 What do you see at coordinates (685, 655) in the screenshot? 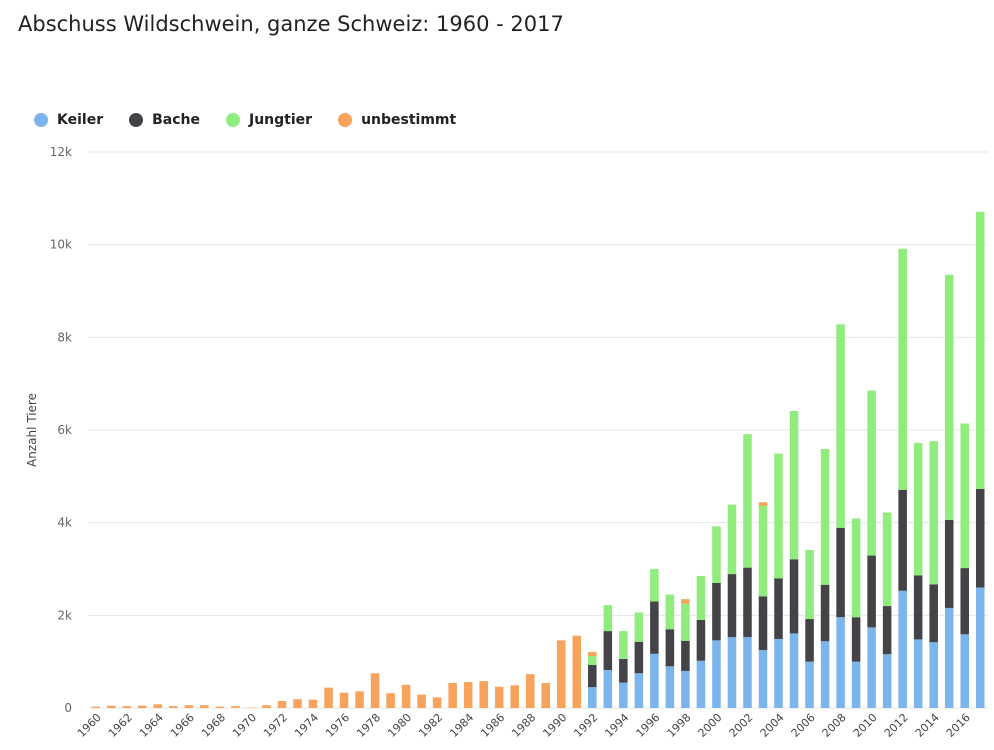
I see `bar-bache-1998` at bounding box center [685, 655].